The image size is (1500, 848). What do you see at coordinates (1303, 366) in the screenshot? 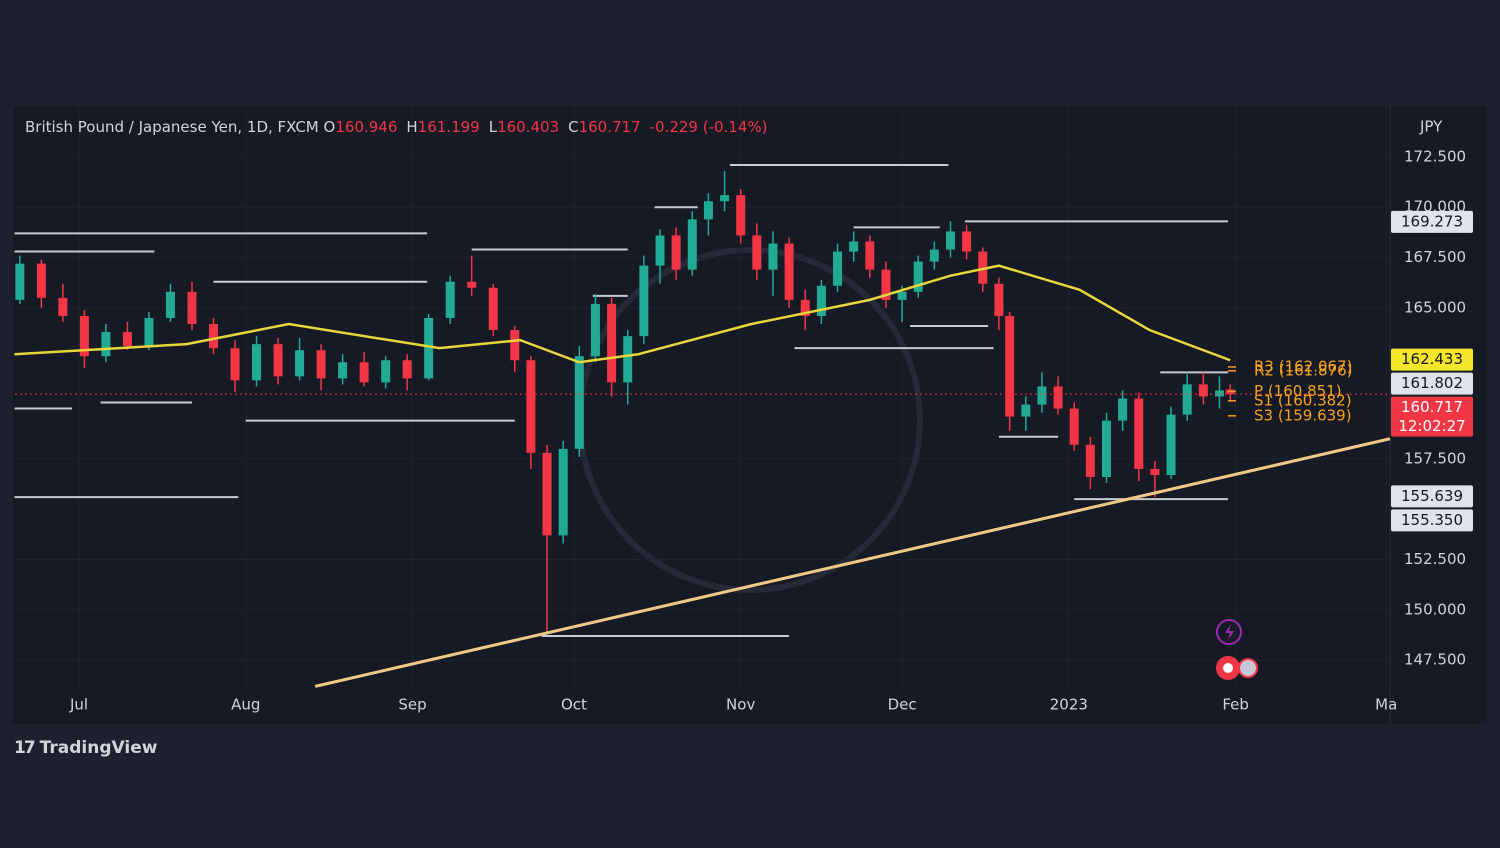
I see `pivot-label: R3 (162.067)` at bounding box center [1303, 366].